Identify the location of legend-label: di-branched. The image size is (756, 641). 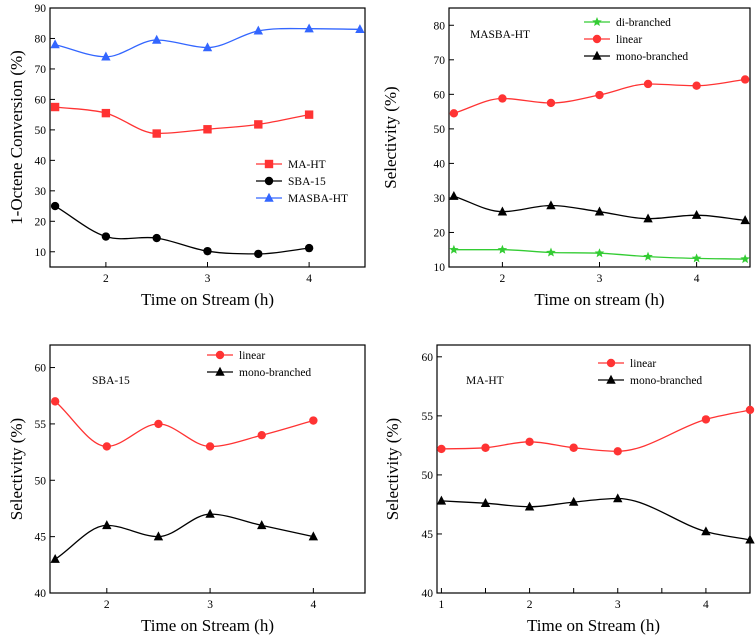
(643, 23).